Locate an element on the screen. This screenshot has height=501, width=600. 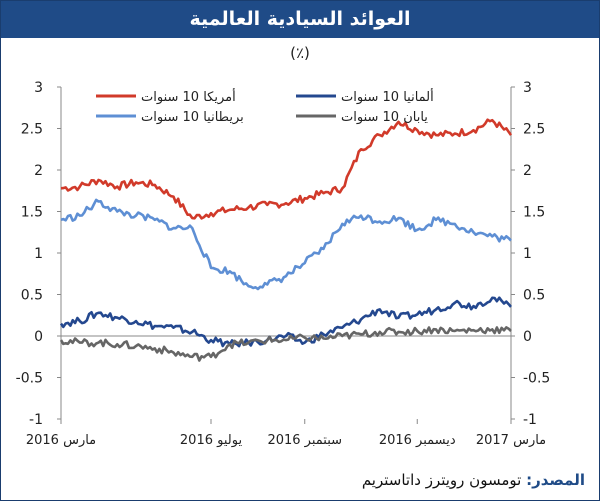
y-tick-label-right: 1 is located at coordinates (527, 254).